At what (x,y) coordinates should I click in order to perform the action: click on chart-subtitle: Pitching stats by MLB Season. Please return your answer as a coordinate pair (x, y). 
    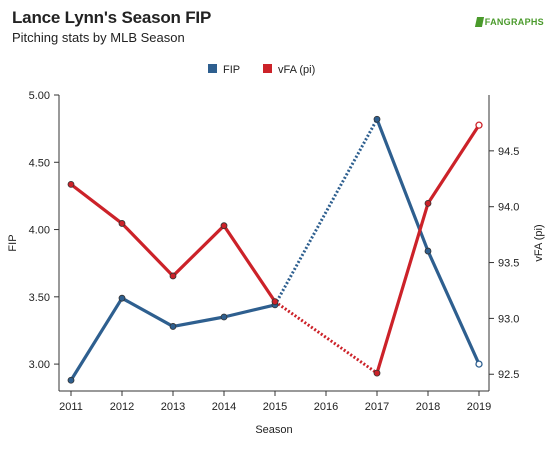
    Looking at the image, I should click on (98, 37).